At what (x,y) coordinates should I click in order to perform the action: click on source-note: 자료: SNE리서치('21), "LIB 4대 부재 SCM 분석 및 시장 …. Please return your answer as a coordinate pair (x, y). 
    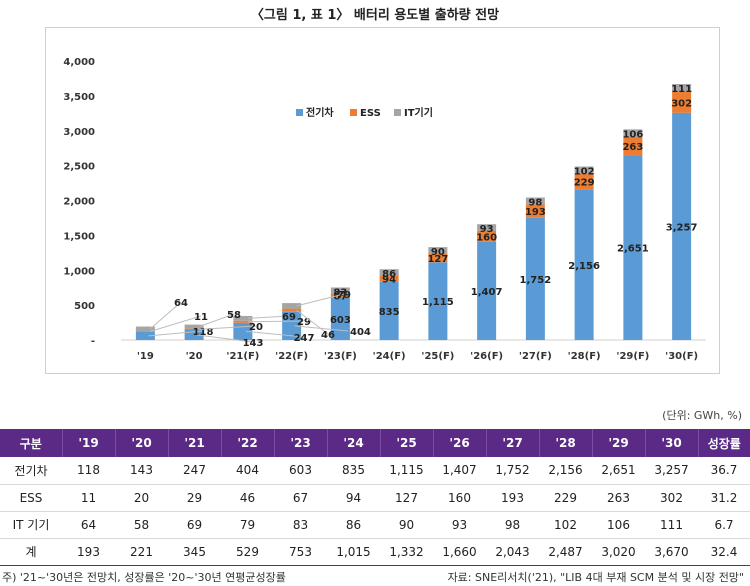
    Looking at the image, I should click on (595, 577).